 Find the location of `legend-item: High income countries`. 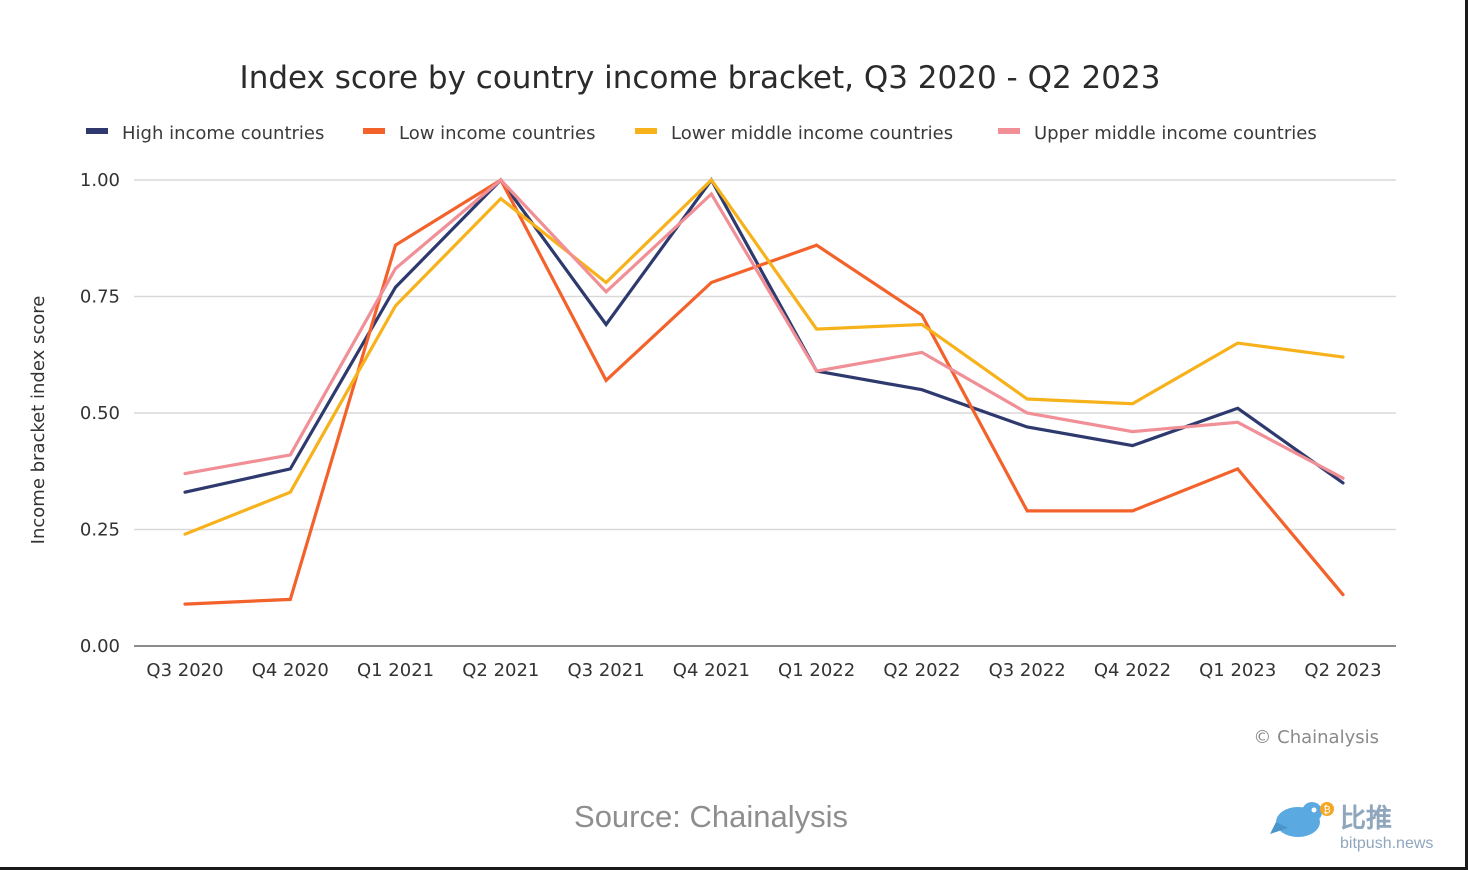

legend-item: High income countries is located at coordinates (205, 133).